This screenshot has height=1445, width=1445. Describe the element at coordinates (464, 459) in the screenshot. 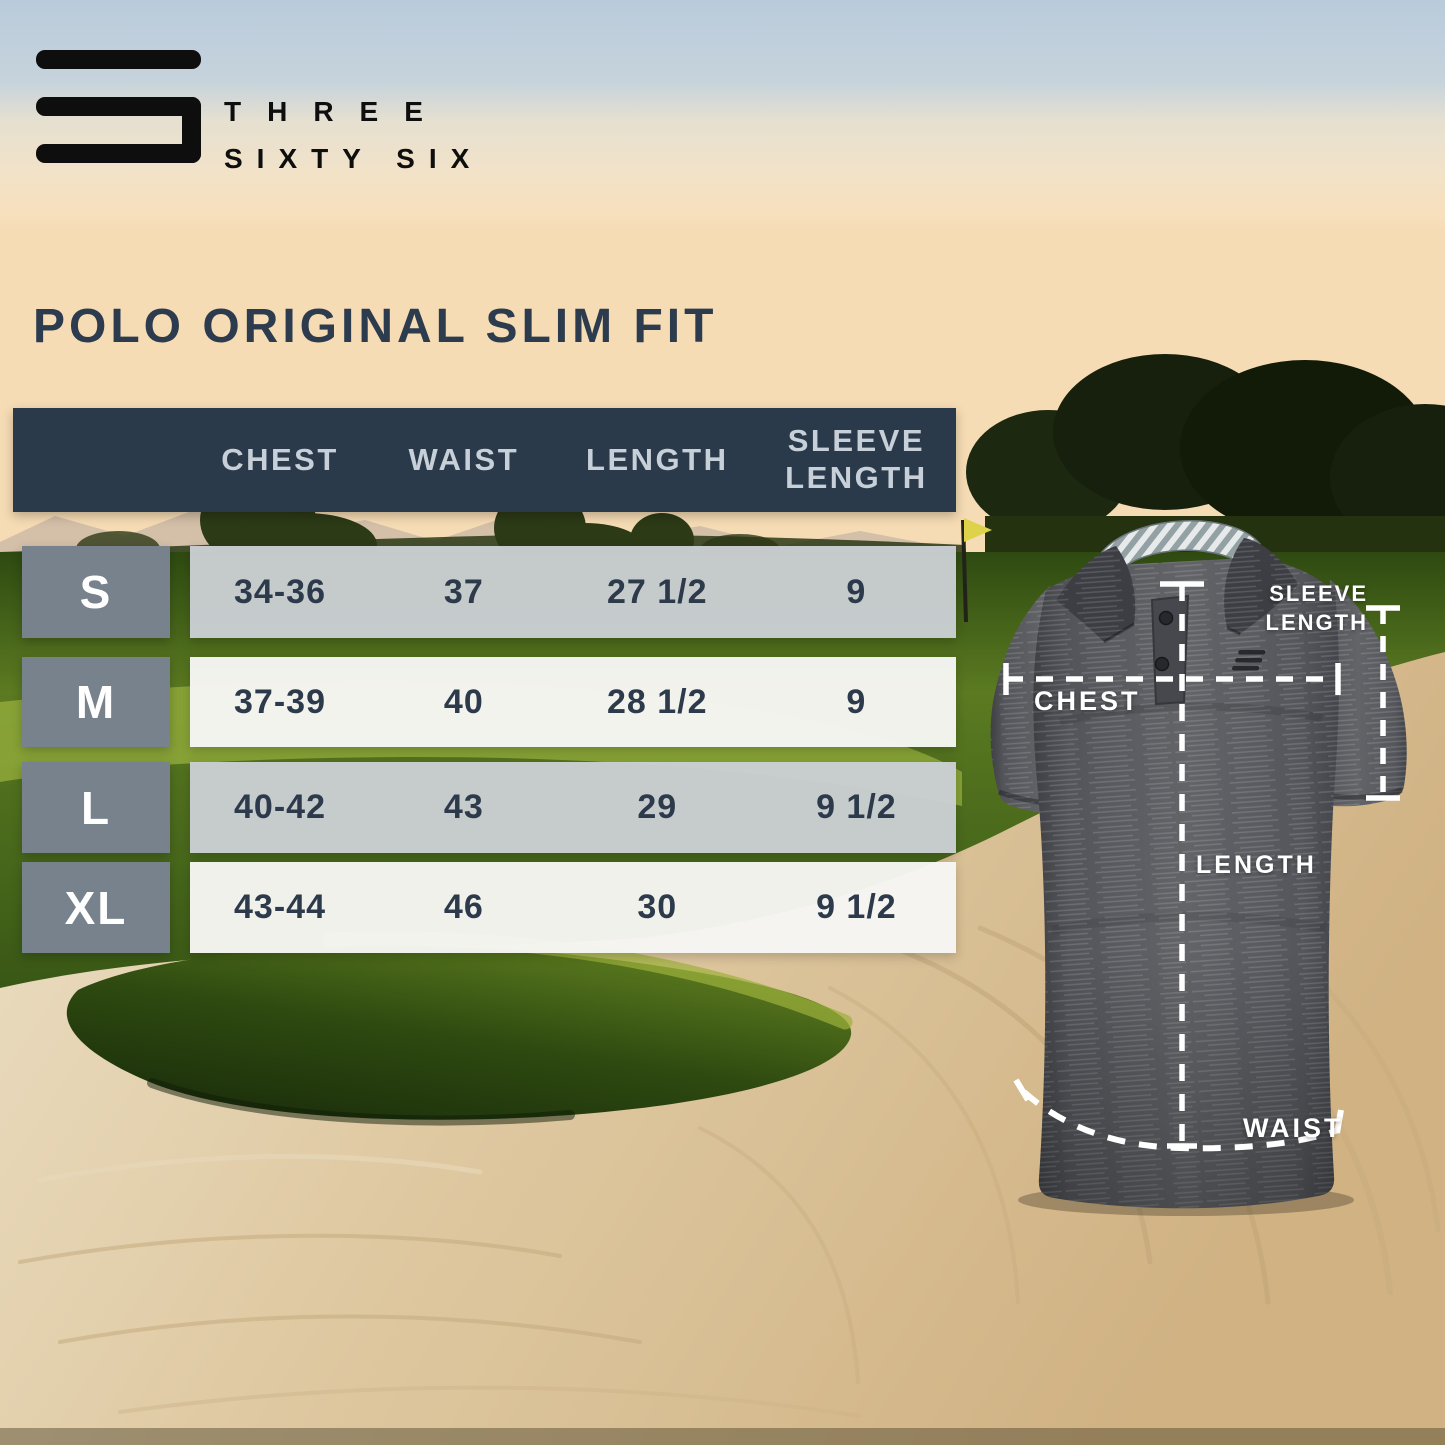

I see `column-header-waist: WAIST` at that location.